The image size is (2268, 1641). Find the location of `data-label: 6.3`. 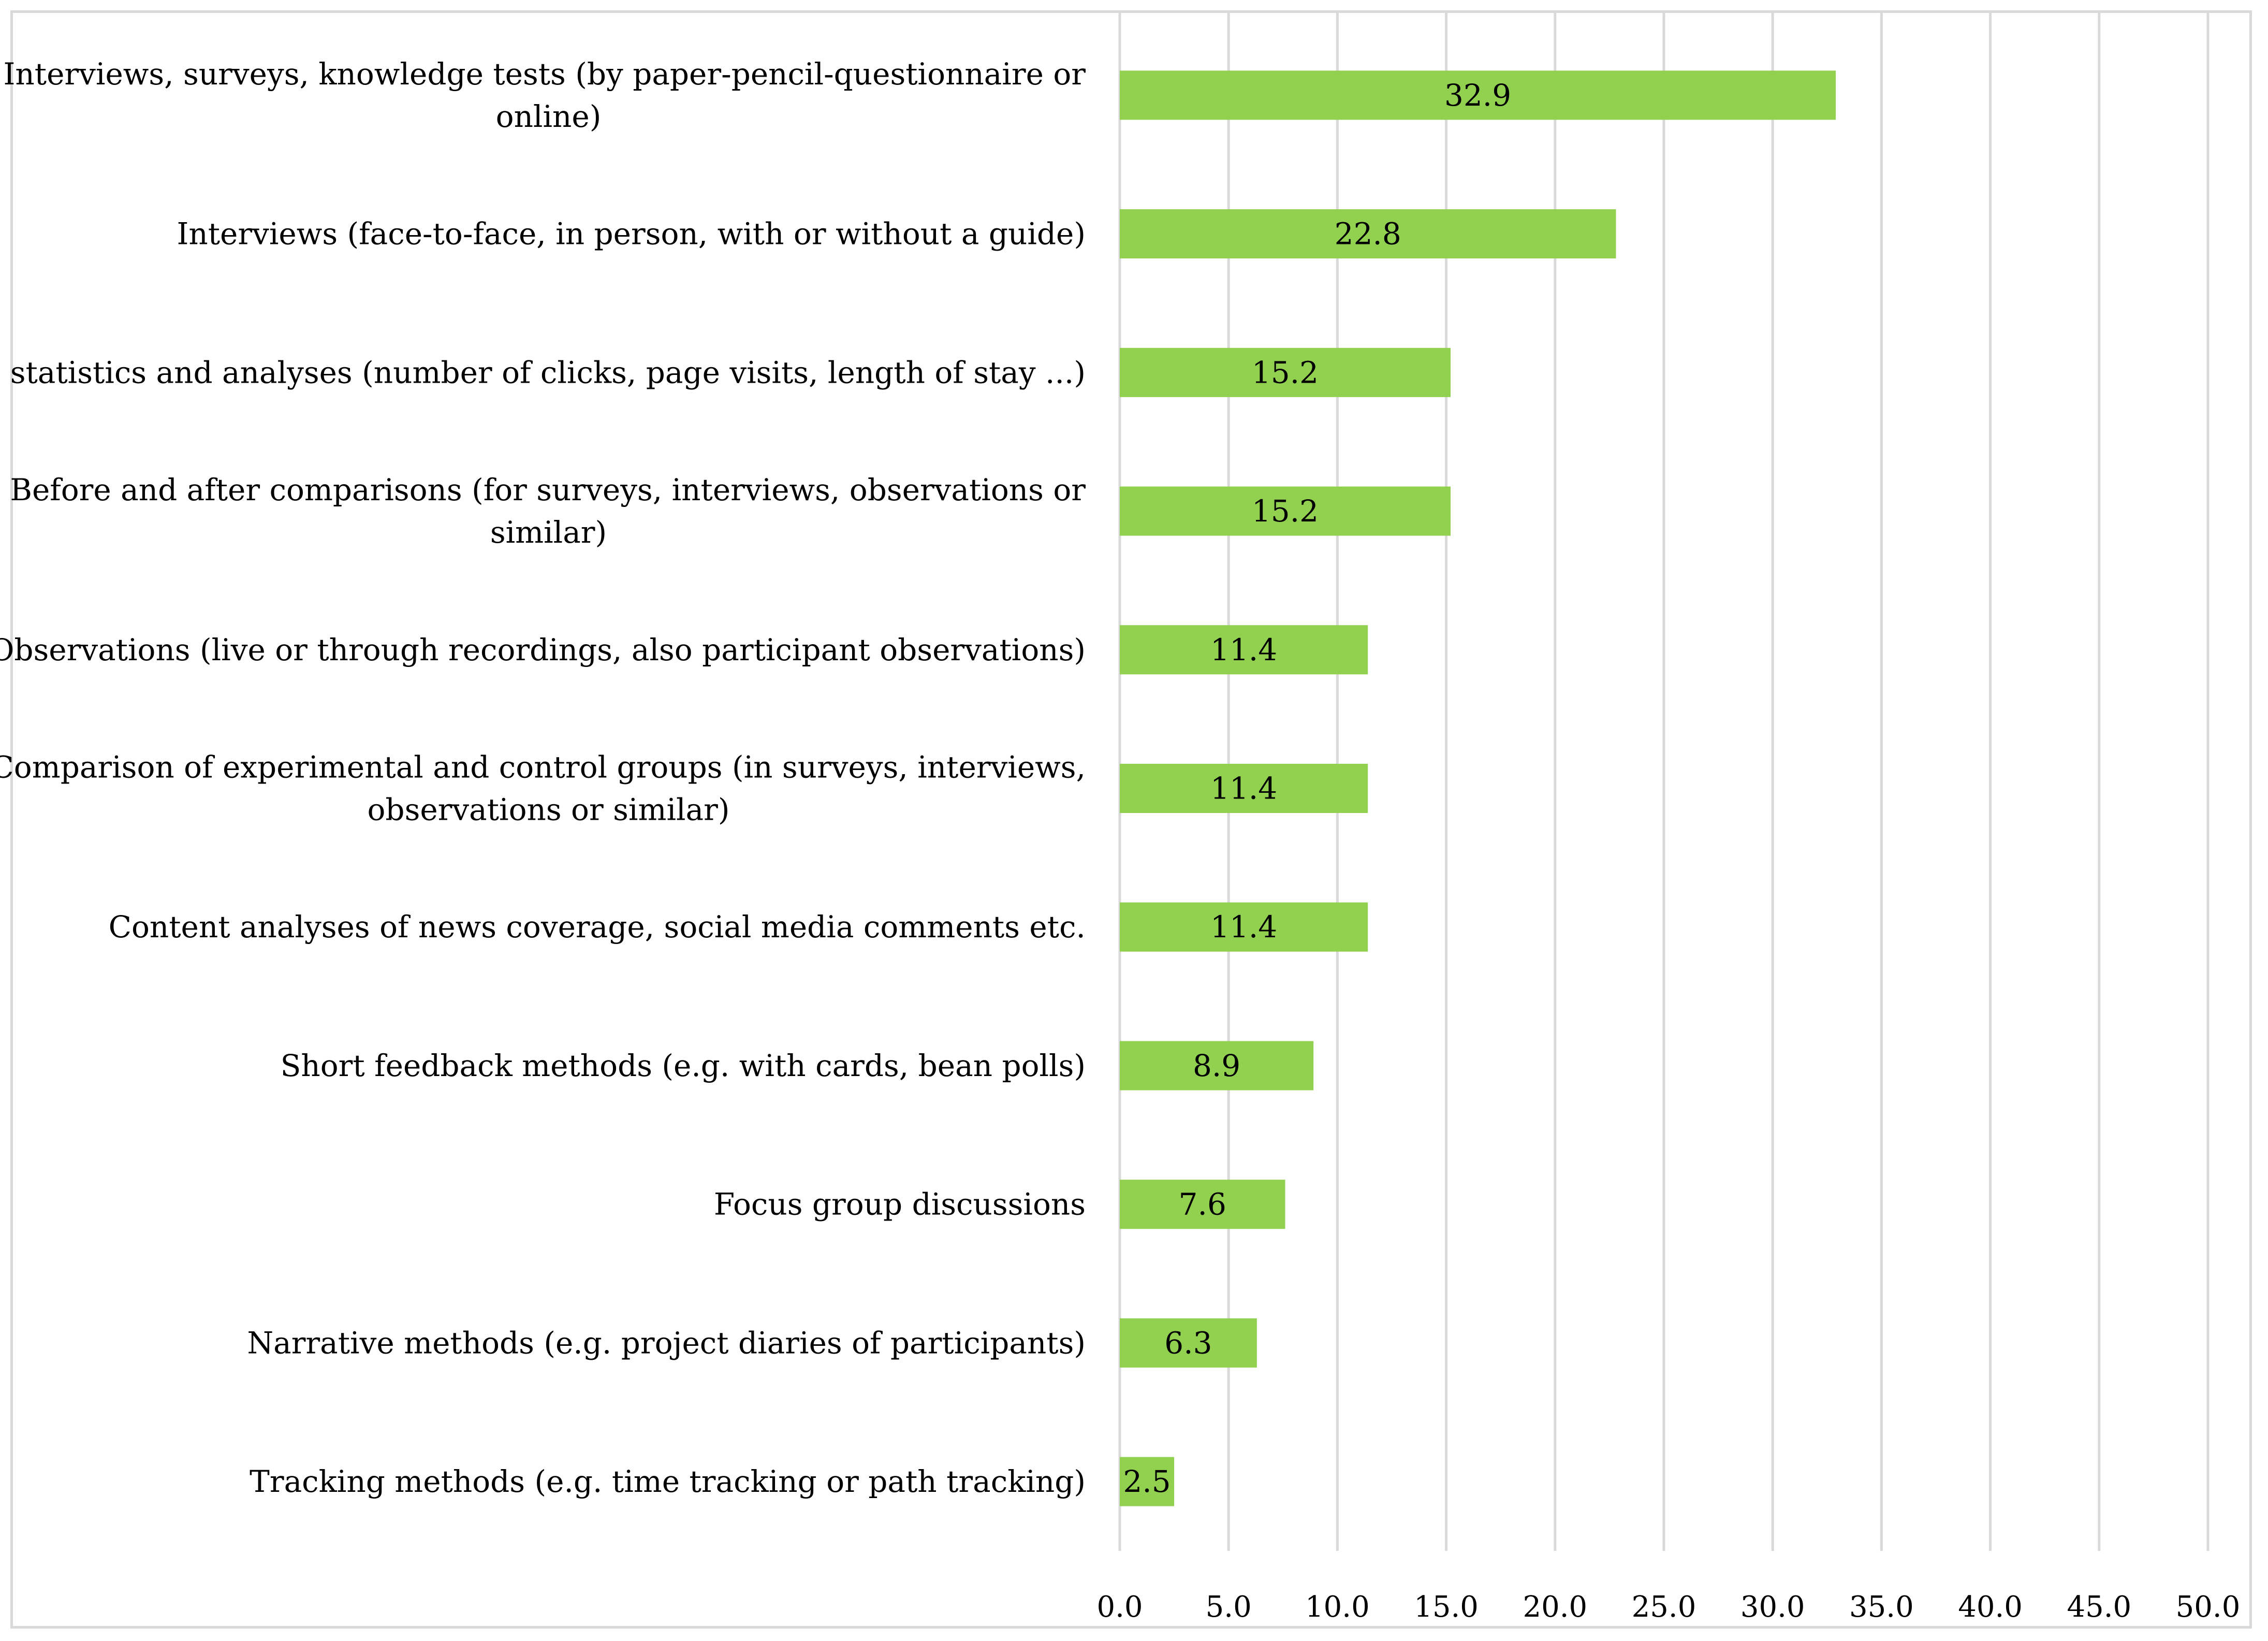

data-label: 6.3 is located at coordinates (1188, 1342).